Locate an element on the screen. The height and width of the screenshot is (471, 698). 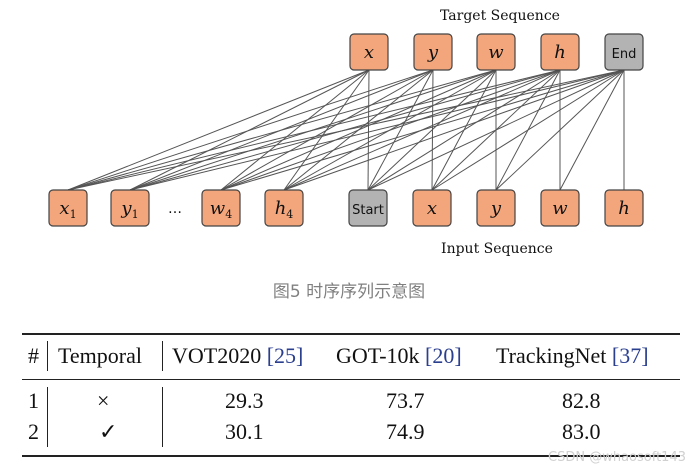
token-label: x1 is located at coordinates (67, 209).